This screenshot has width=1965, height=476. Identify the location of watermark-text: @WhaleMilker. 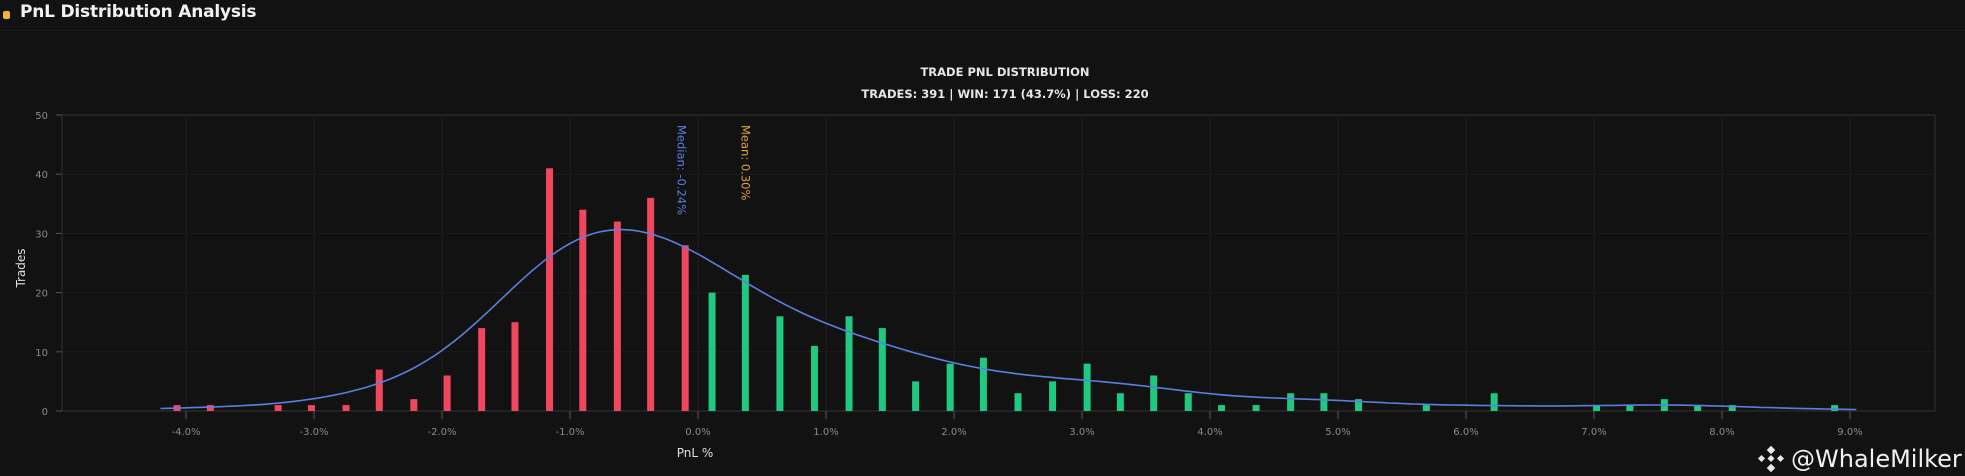
(1876, 459).